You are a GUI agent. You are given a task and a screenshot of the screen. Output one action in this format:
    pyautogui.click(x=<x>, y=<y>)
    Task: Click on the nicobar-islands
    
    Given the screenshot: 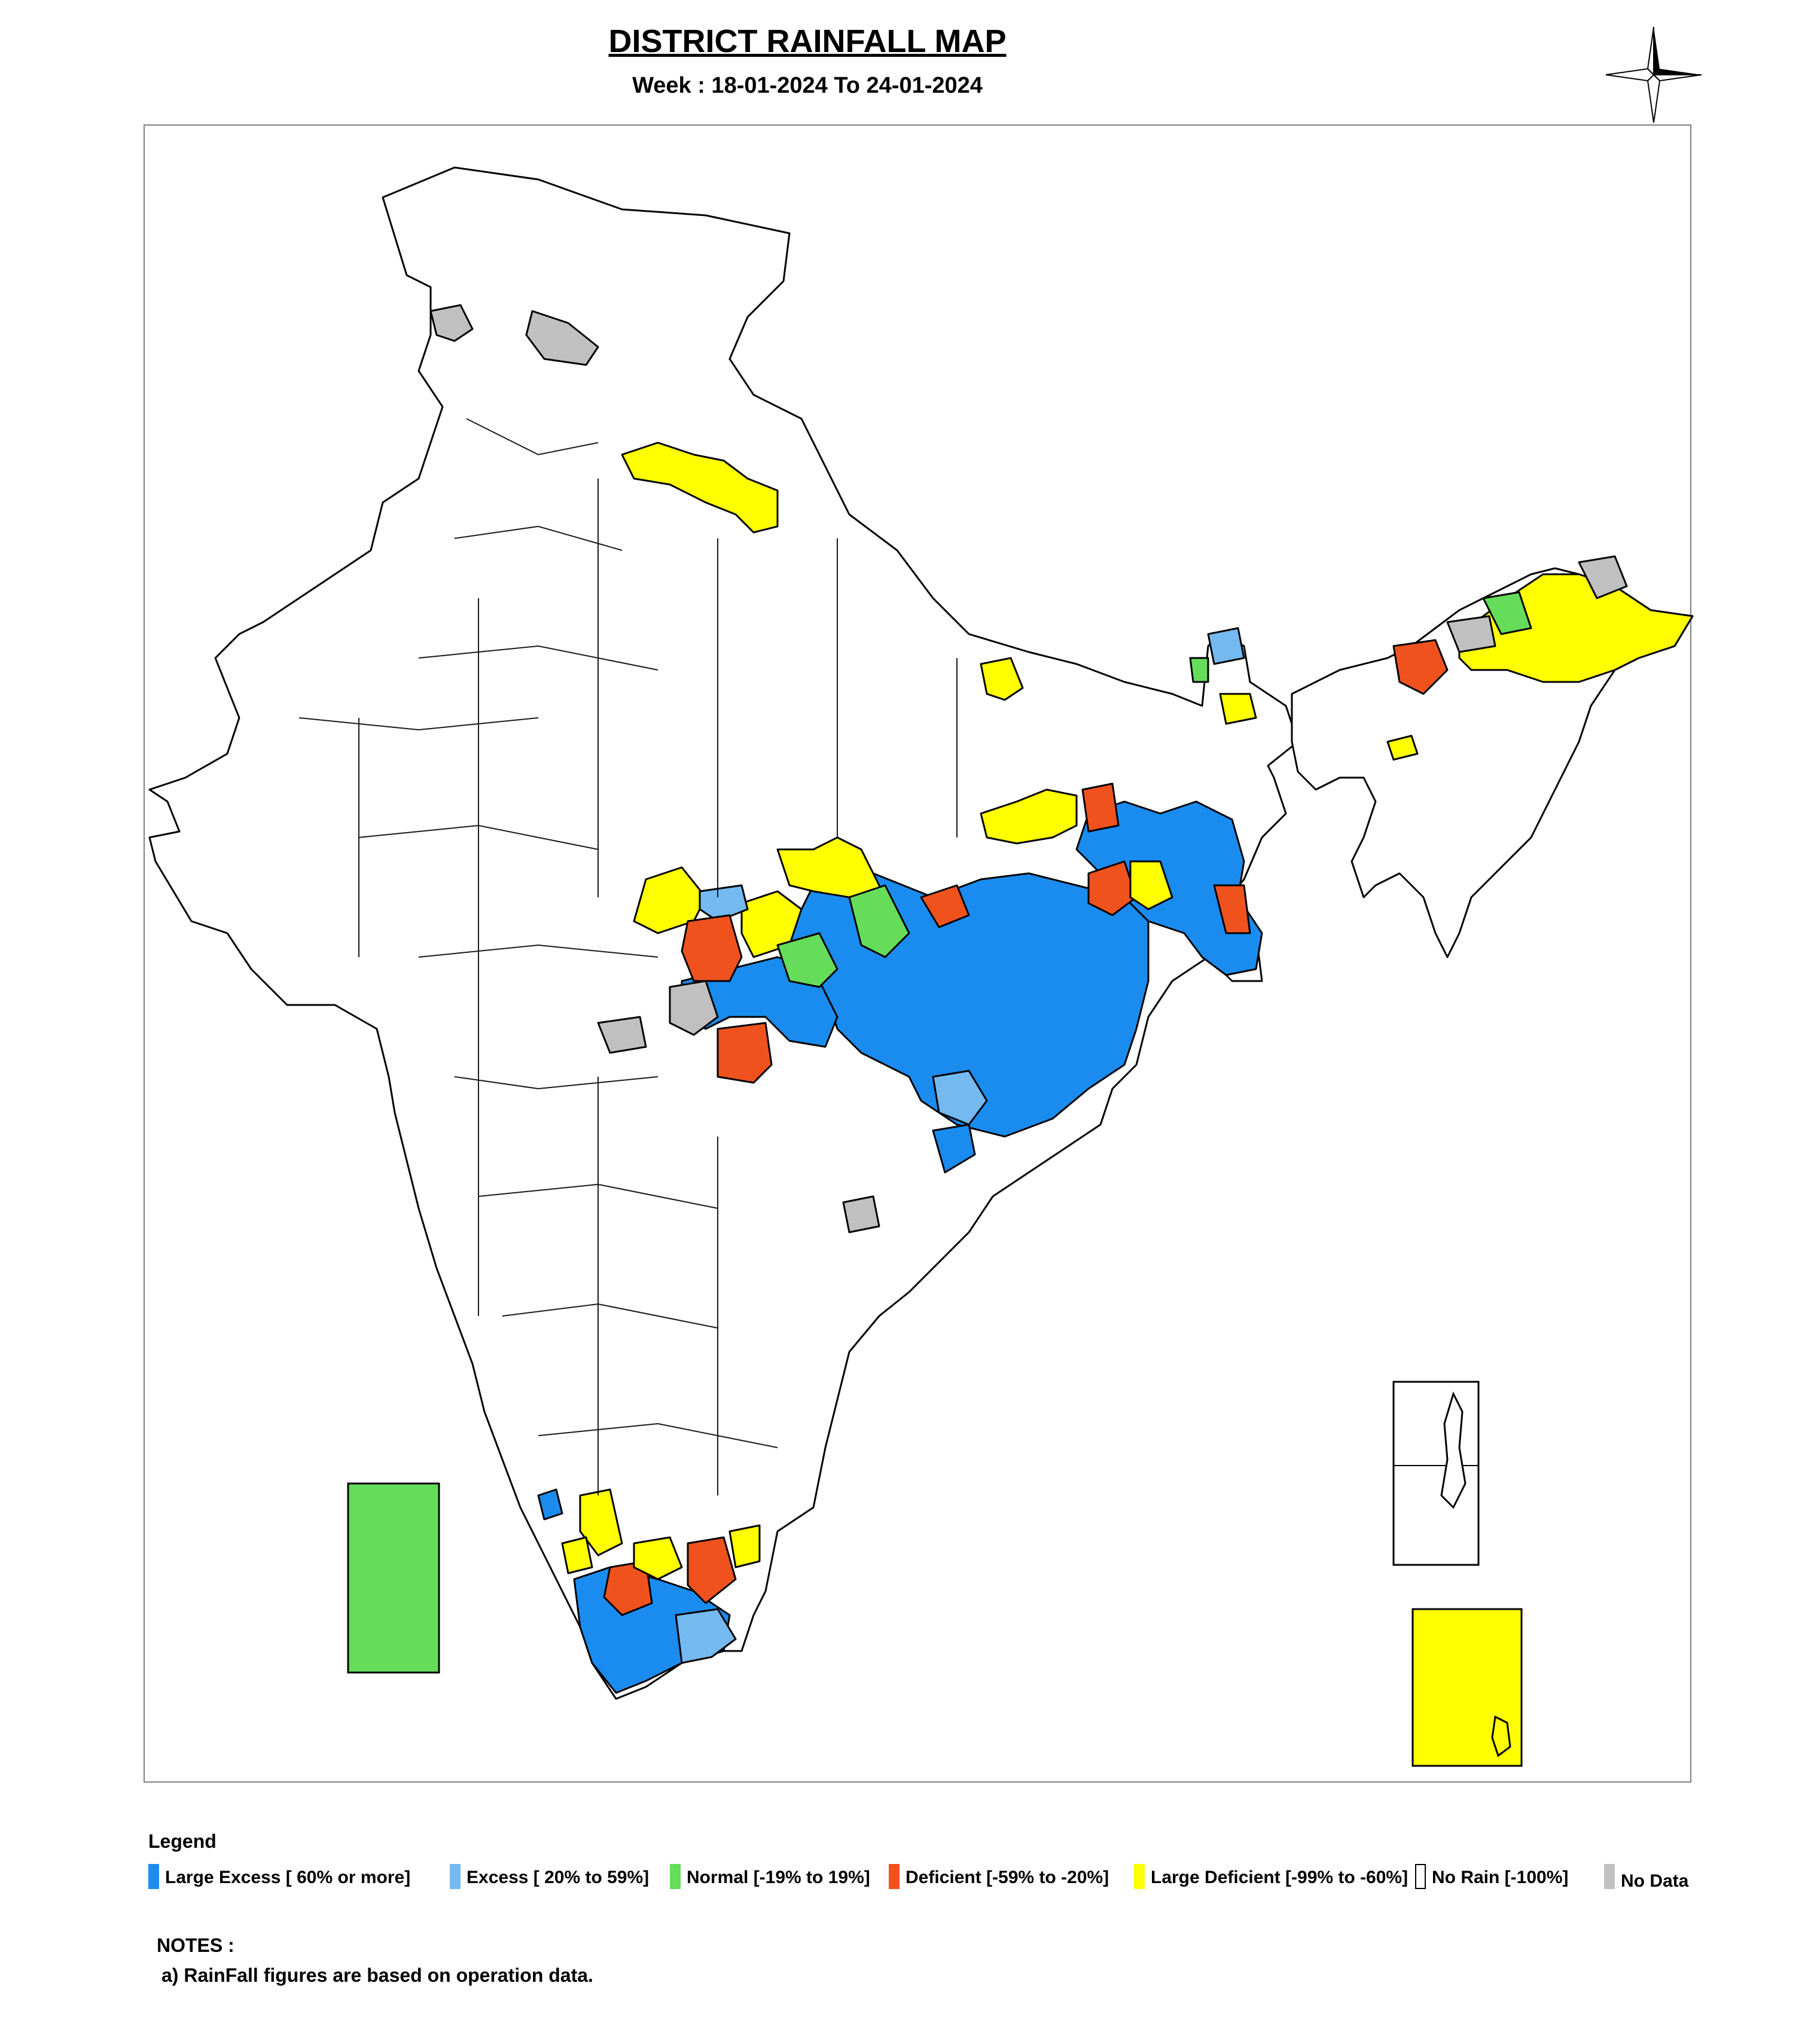 What is the action you would take?
    pyautogui.click(x=1501, y=1736)
    